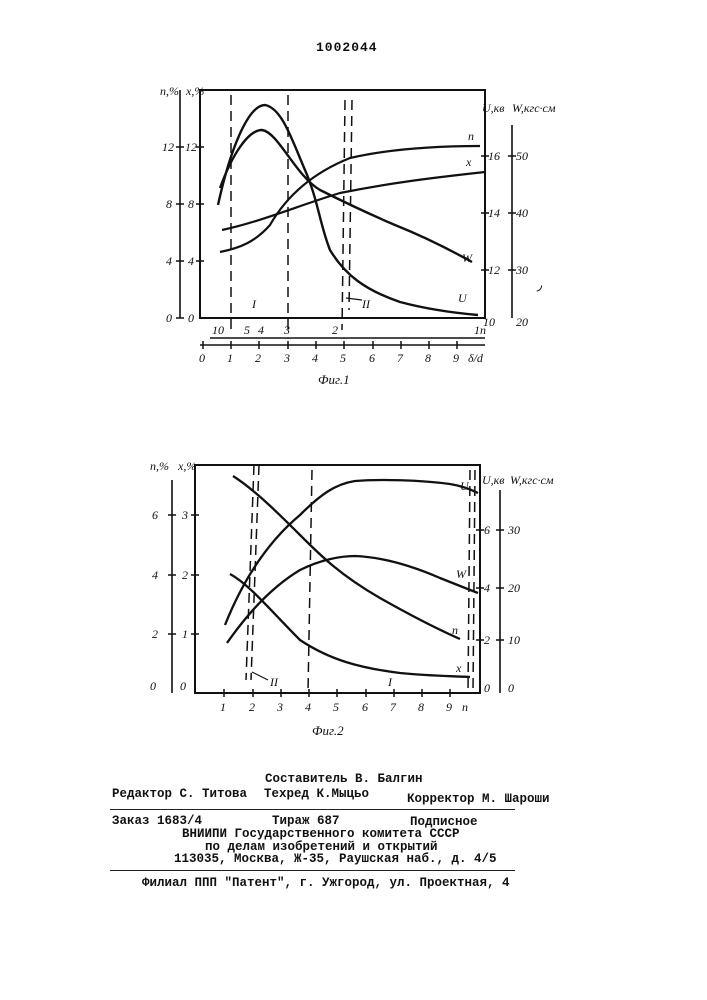 The height and width of the screenshot is (1000, 707). What do you see at coordinates (346, 557) in the screenshot?
I see `fig2-curve-n` at bounding box center [346, 557].